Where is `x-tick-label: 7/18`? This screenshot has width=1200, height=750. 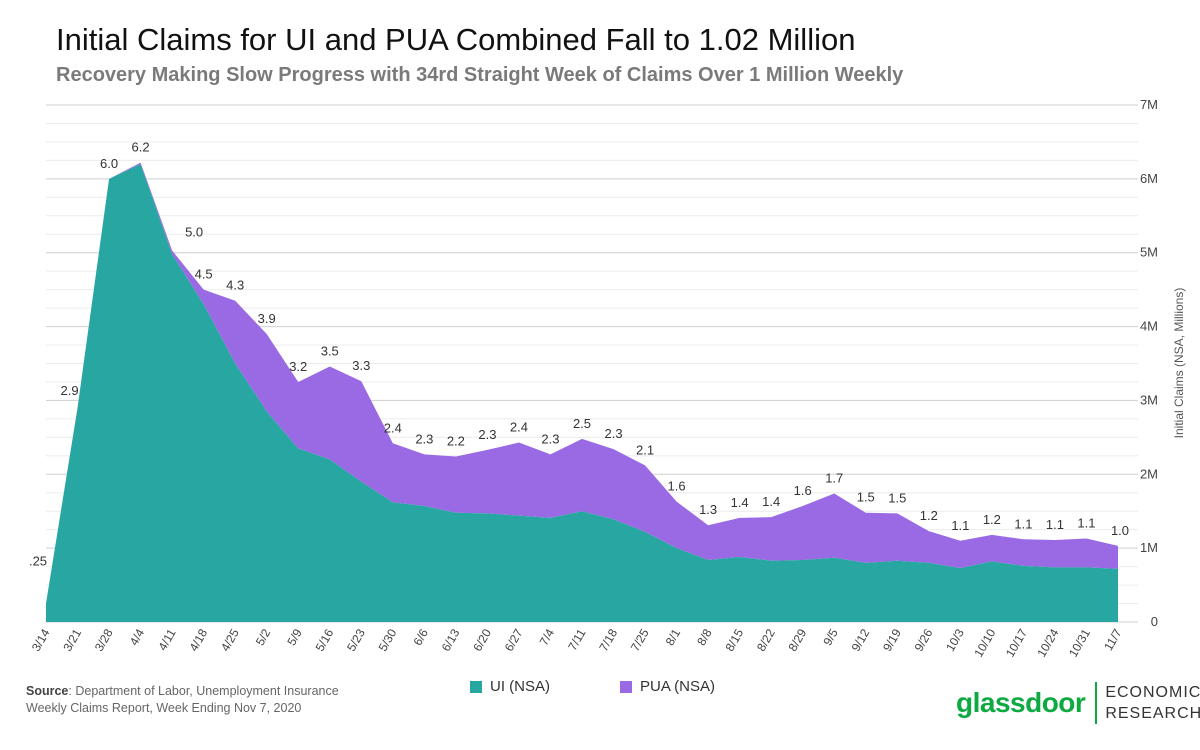
x-tick-label: 7/18 is located at coordinates (608, 640).